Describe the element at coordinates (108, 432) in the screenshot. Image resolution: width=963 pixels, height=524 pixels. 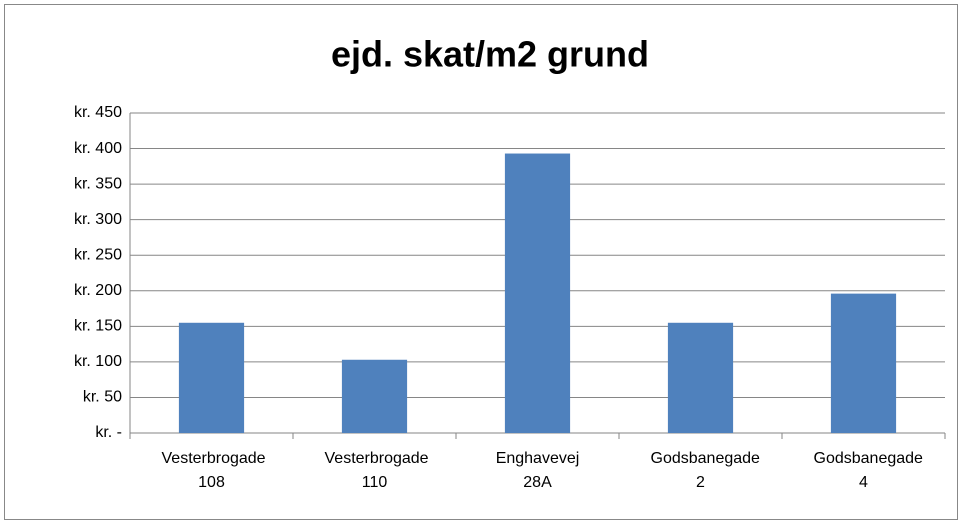
I see `y-tick-label: kr. -` at that location.